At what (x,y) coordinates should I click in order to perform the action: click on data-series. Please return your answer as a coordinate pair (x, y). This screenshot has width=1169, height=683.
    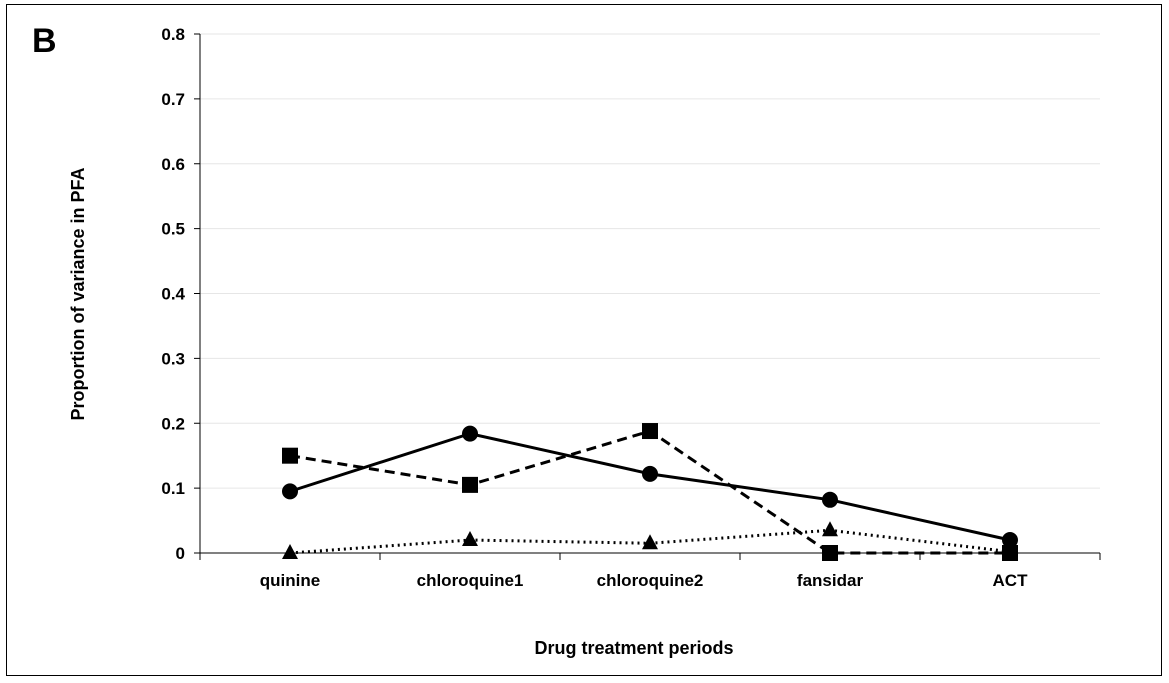
    Looking at the image, I should click on (650, 492).